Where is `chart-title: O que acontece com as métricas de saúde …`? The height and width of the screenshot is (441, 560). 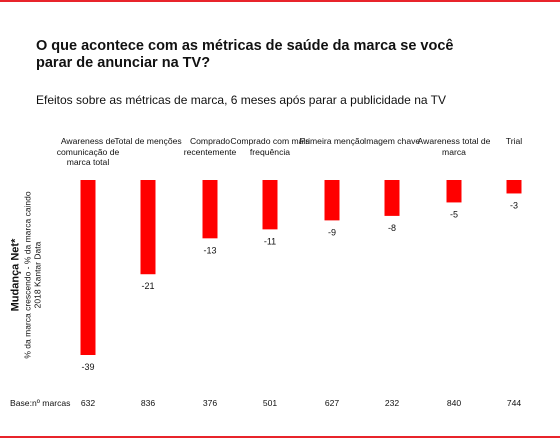
chart-title: O que acontece com as métricas de saúde … is located at coordinates (245, 54).